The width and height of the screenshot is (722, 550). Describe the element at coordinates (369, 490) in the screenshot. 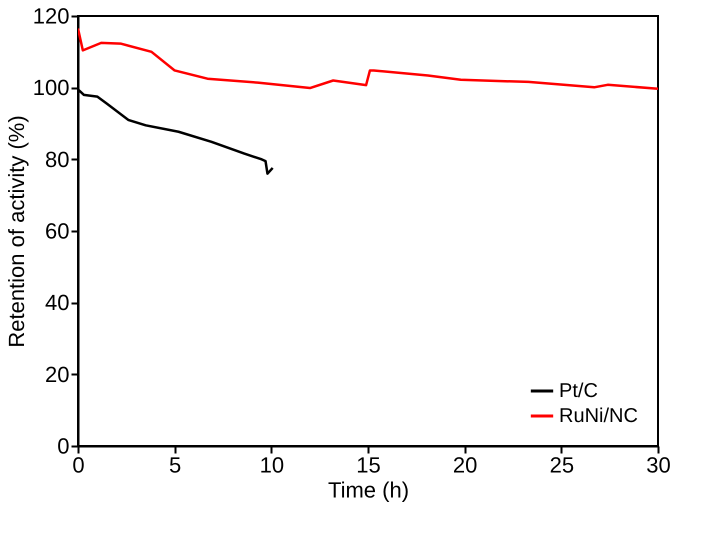

I see `x-axis-title: Time (h)` at that location.